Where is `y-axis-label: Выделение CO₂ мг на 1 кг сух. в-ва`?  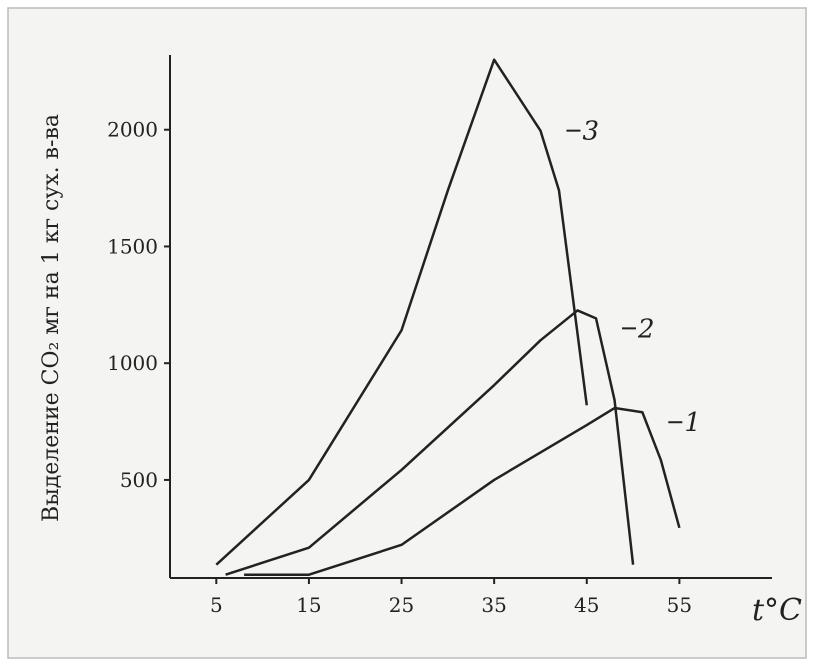 y-axis-label: Выделение CO₂ мг на 1 кг сух. в-ва is located at coordinates (51, 318).